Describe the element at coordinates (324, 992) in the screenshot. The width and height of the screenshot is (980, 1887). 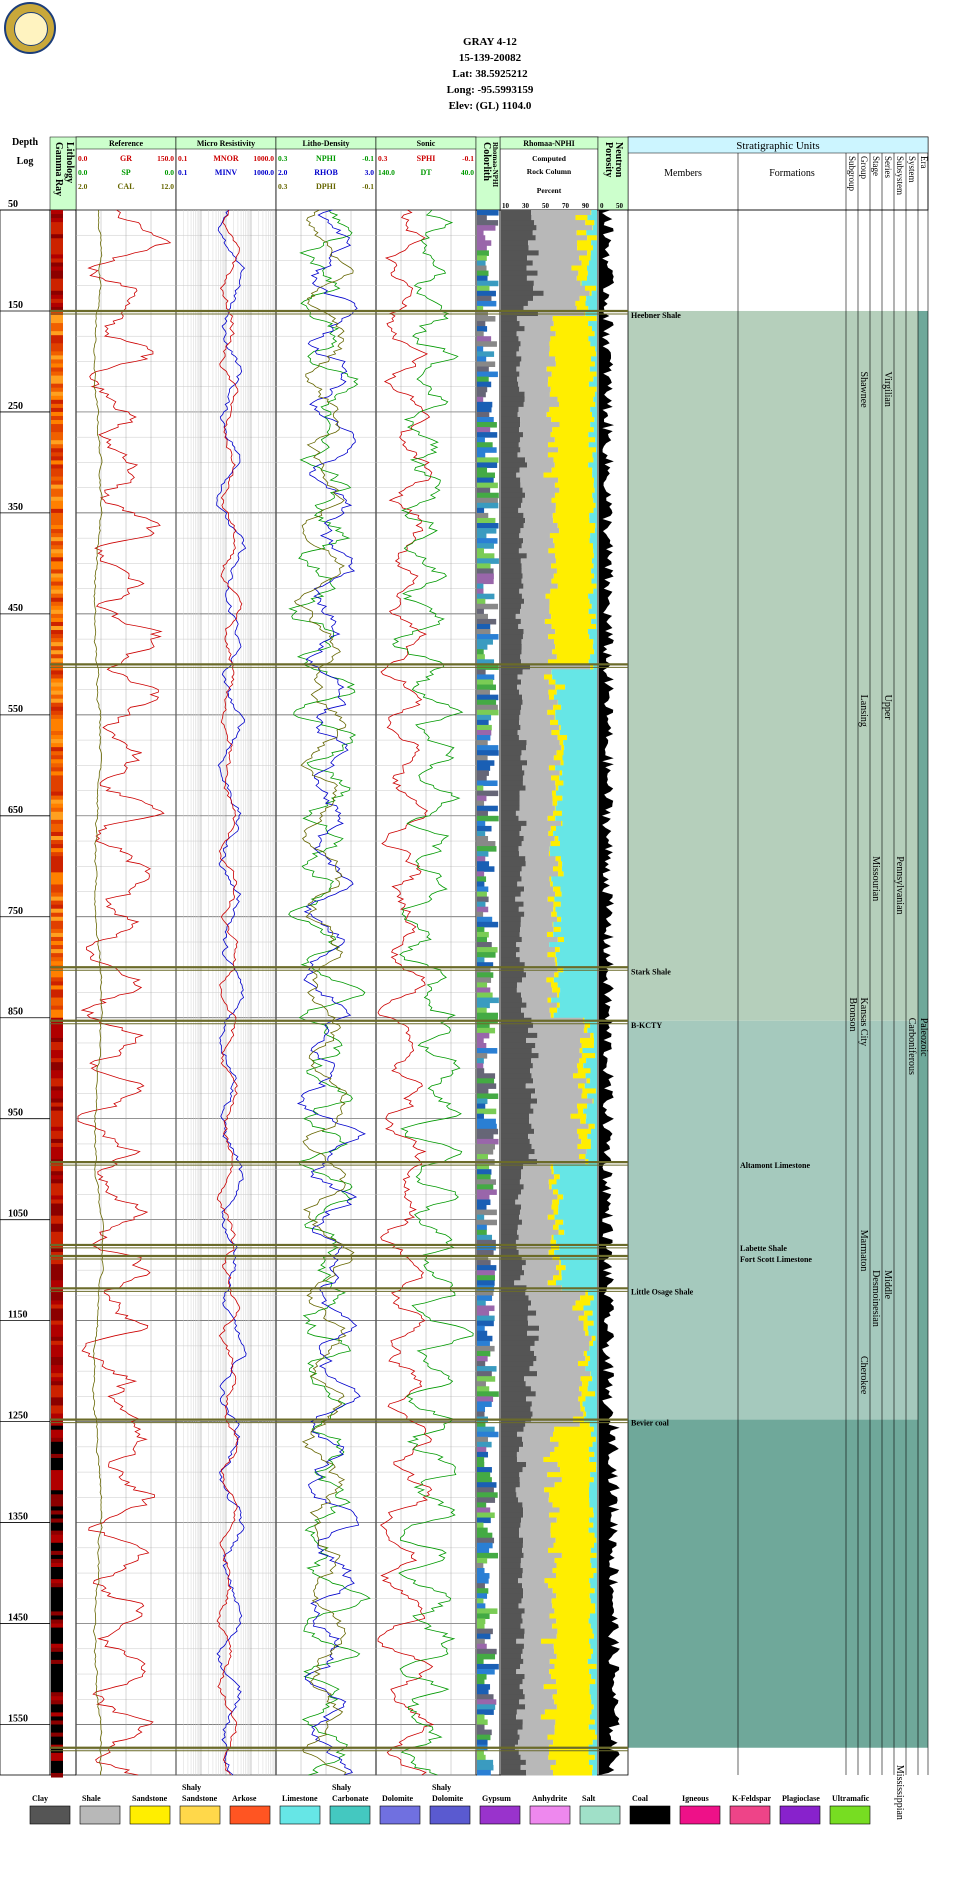
I see `dphi-curve` at that location.